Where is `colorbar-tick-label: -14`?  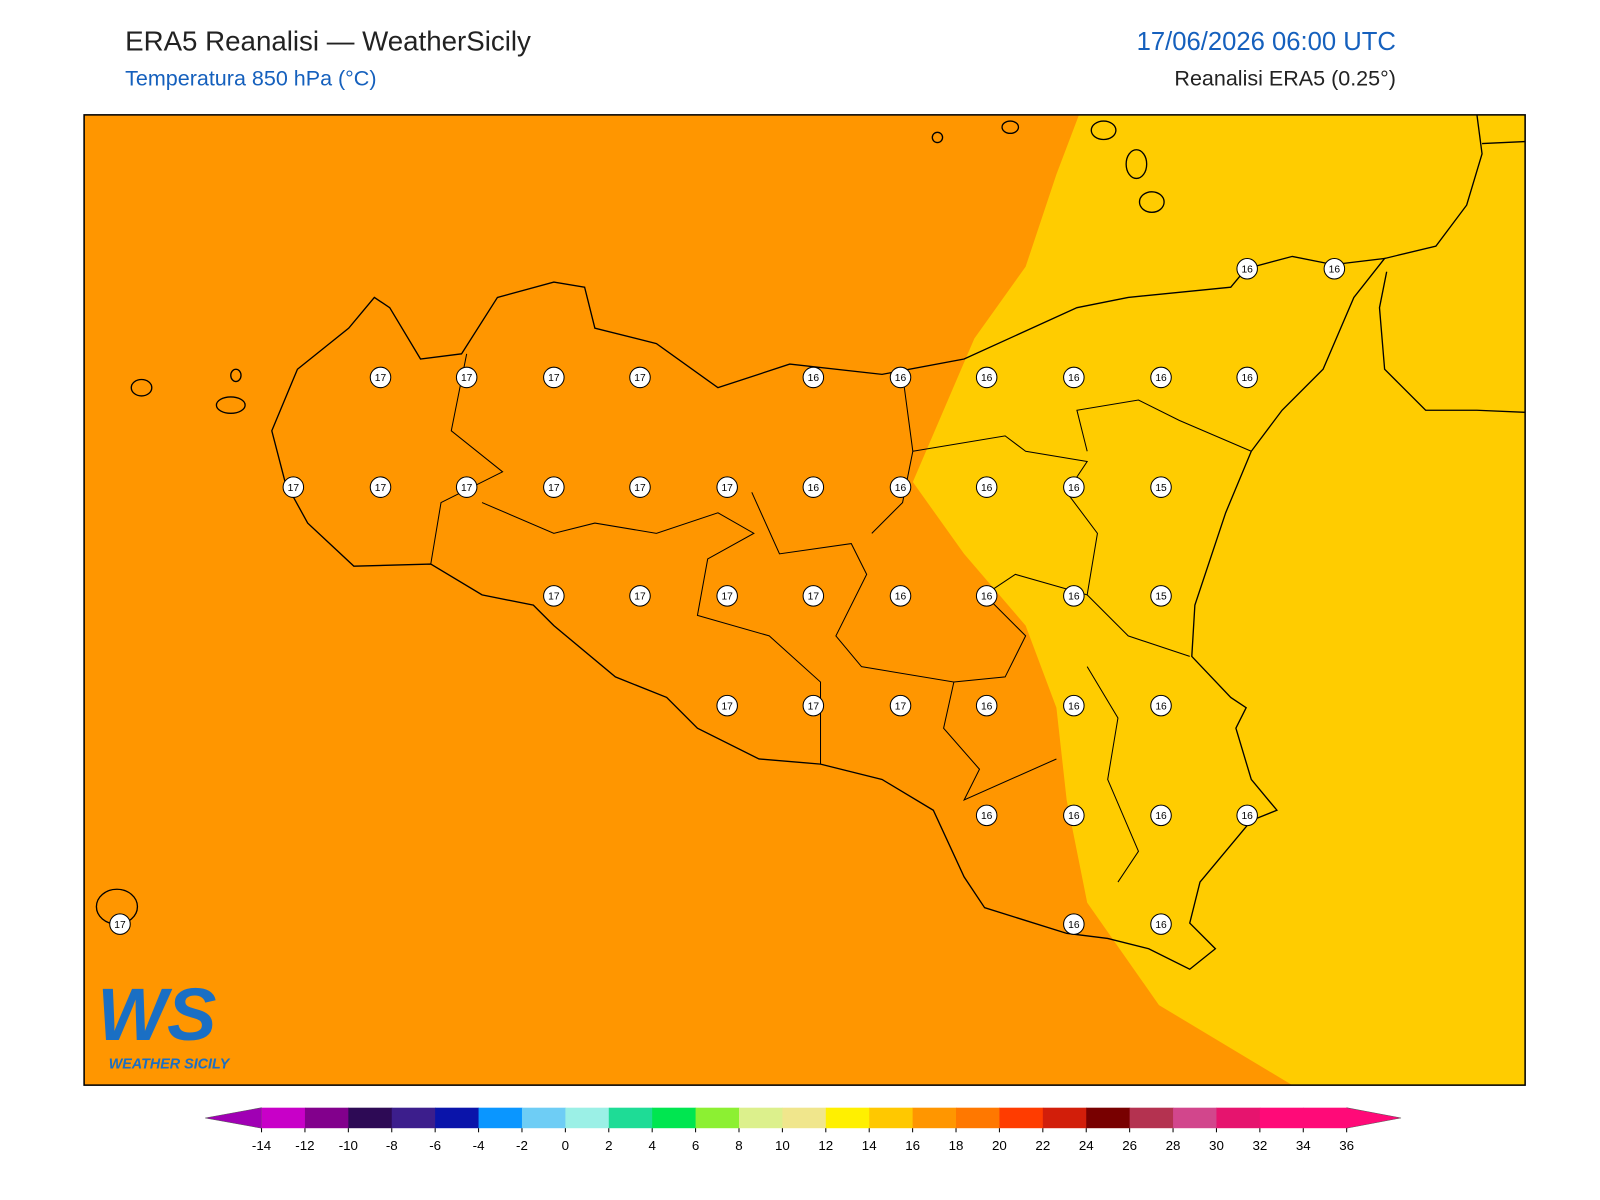 colorbar-tick-label: -14 is located at coordinates (262, 1145).